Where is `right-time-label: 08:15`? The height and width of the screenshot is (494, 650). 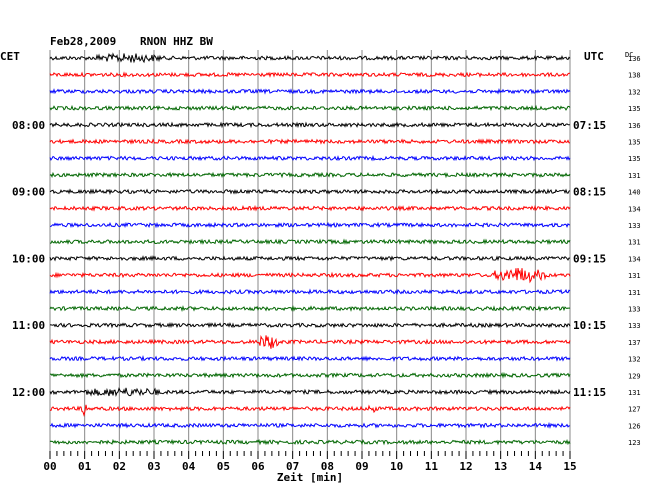
right-time-label: 08:15 is located at coordinates (589, 192).